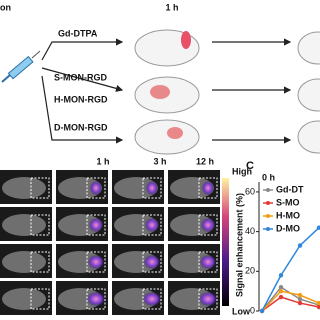 The width and height of the screenshot is (320, 320). What do you see at coordinates (78, 33) in the screenshot?
I see `group-label: Gd-DTPA` at bounding box center [78, 33].